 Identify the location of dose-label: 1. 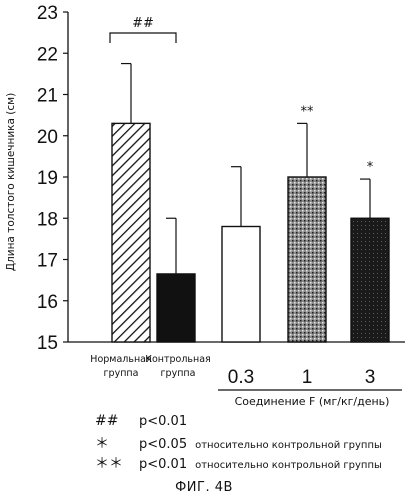
(307, 377).